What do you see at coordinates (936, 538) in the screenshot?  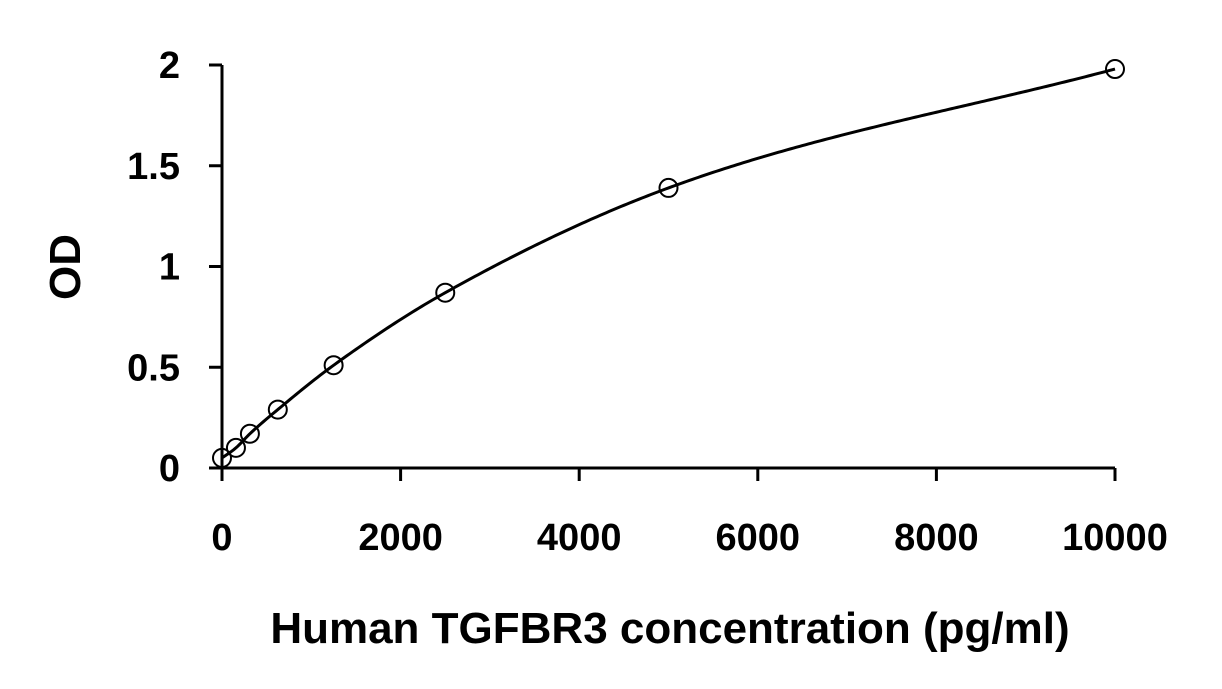 I see `x-tick-label: 8000` at bounding box center [936, 538].